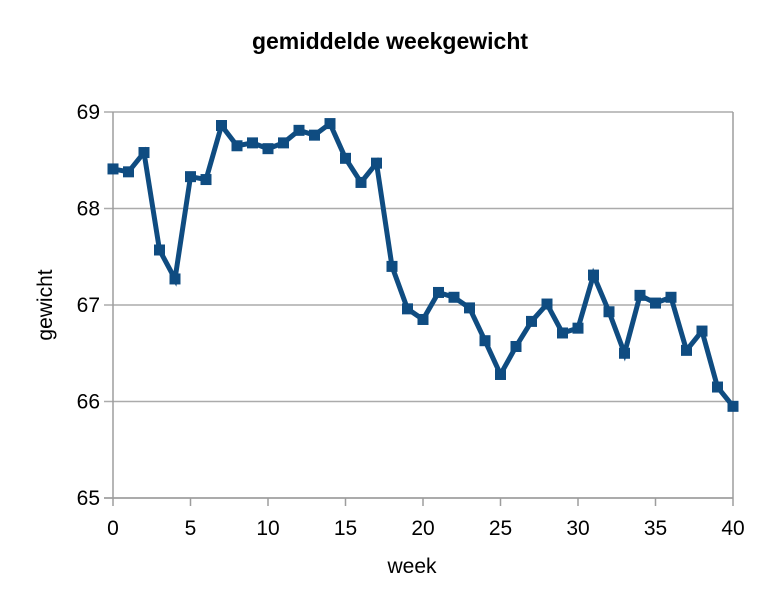 Image resolution: width=776 pixels, height=615 pixels. I want to click on chart-title: gemiddelde weekgewicht, so click(390, 41).